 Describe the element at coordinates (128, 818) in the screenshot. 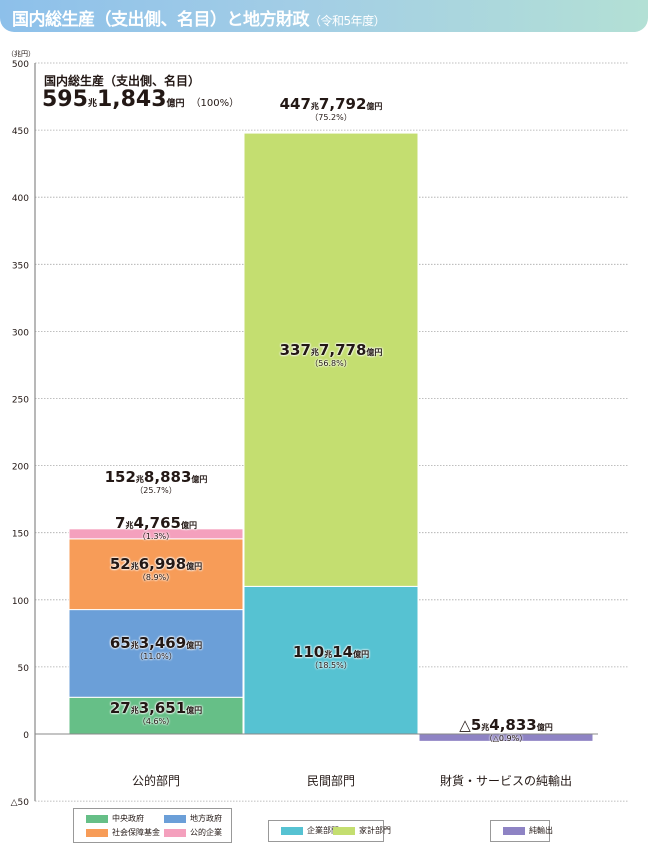

I see `legend-label: 中央政府` at that location.